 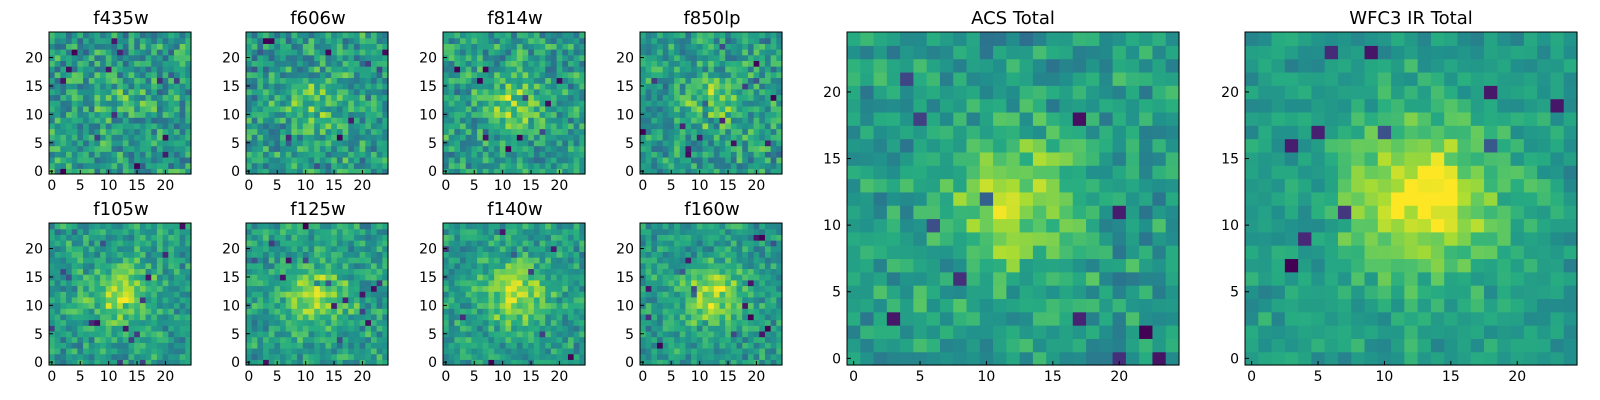 I want to click on y-tick-label: 0, so click(x=432, y=363).